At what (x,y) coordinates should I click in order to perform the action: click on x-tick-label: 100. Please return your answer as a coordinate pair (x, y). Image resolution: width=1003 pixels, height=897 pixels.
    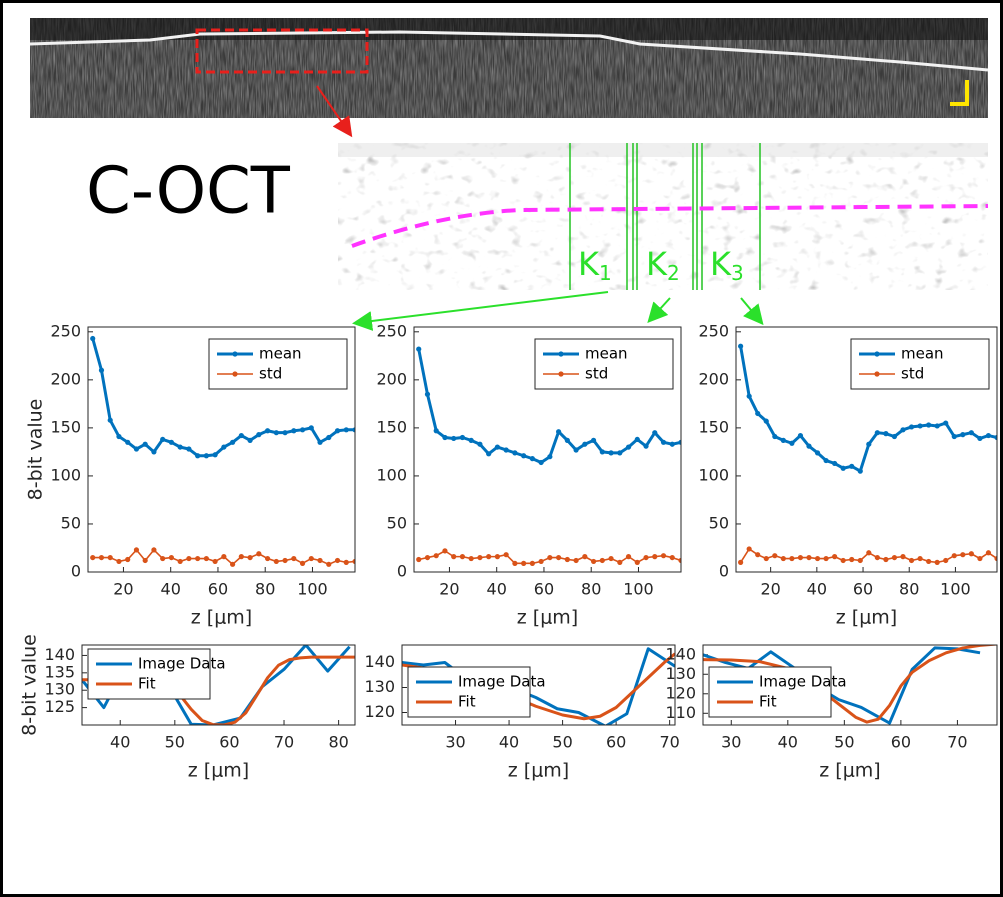
    Looking at the image, I should click on (638, 589).